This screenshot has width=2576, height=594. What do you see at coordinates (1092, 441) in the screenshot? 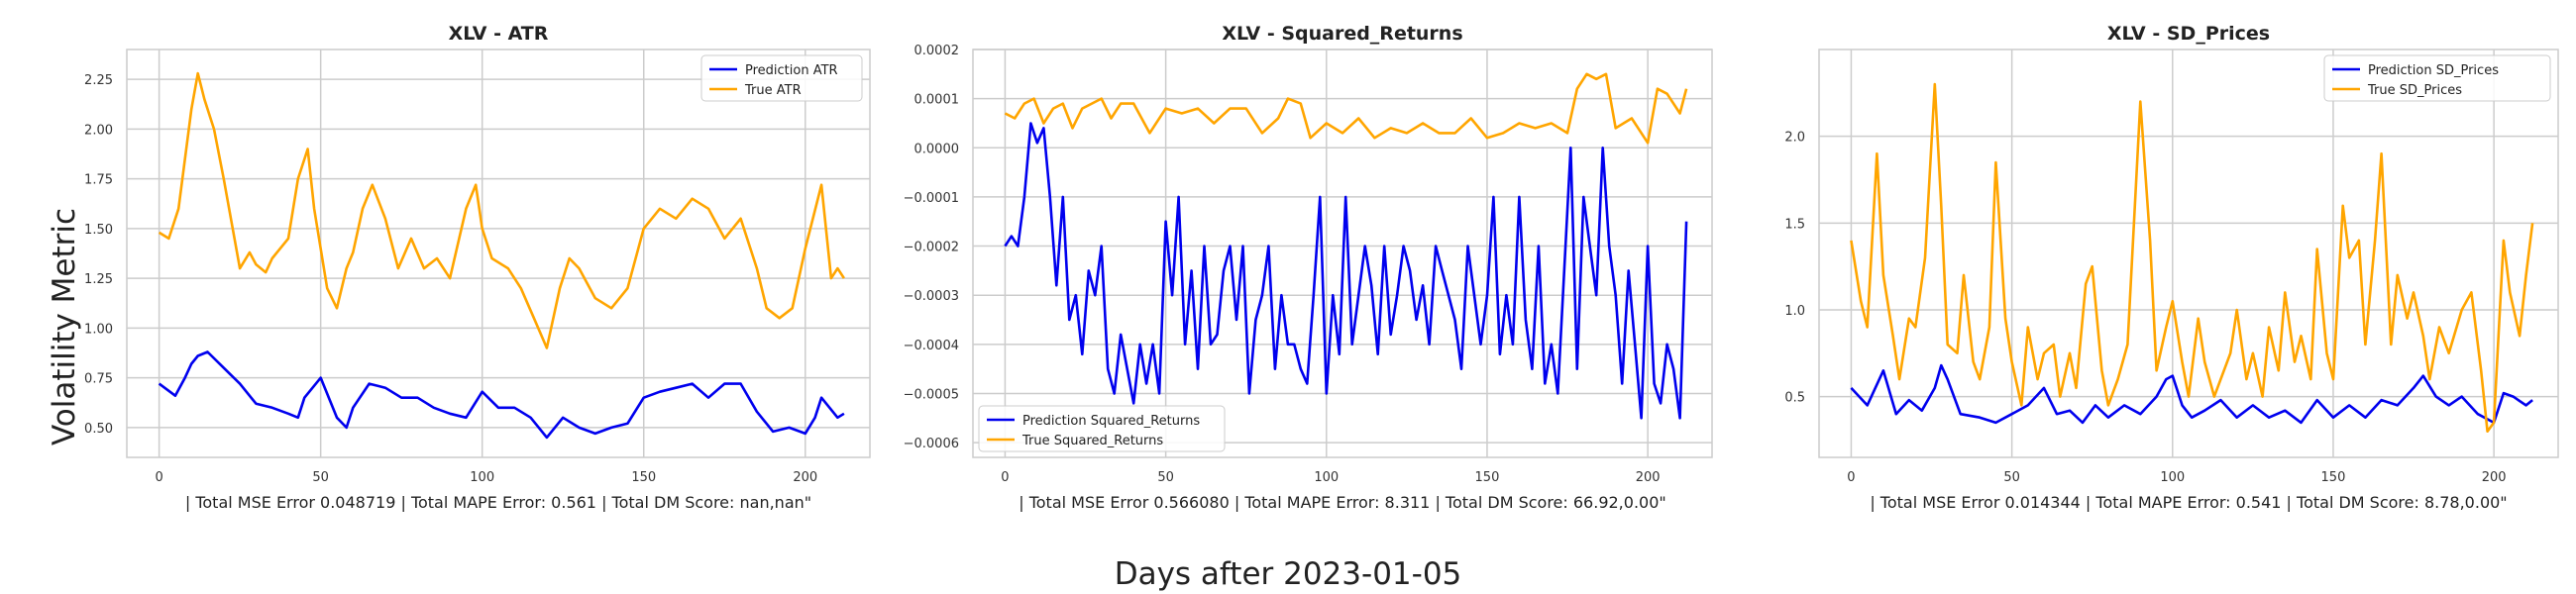
I see `legend-label: True Squared_Returns` at bounding box center [1092, 441].